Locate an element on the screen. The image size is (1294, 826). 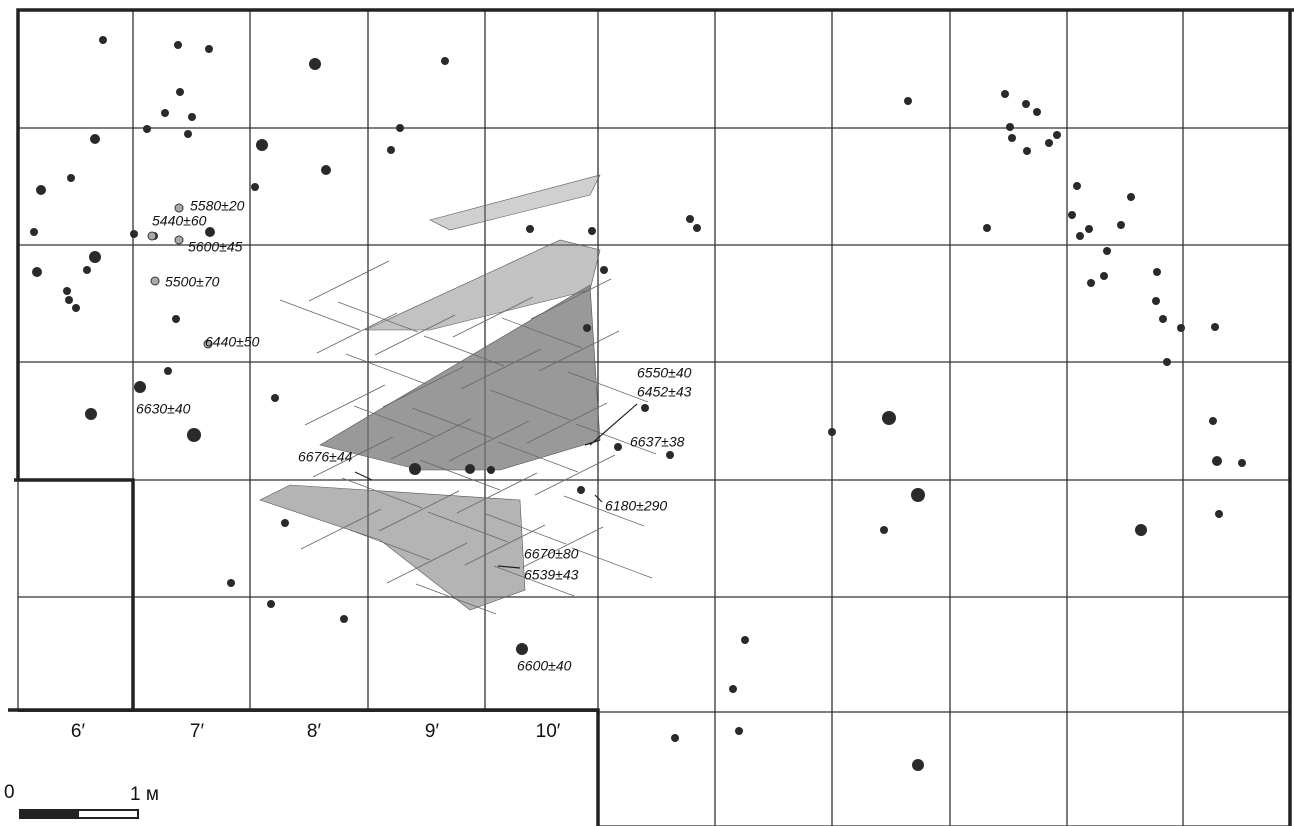
date-label: 5580±20 is located at coordinates (217, 206).